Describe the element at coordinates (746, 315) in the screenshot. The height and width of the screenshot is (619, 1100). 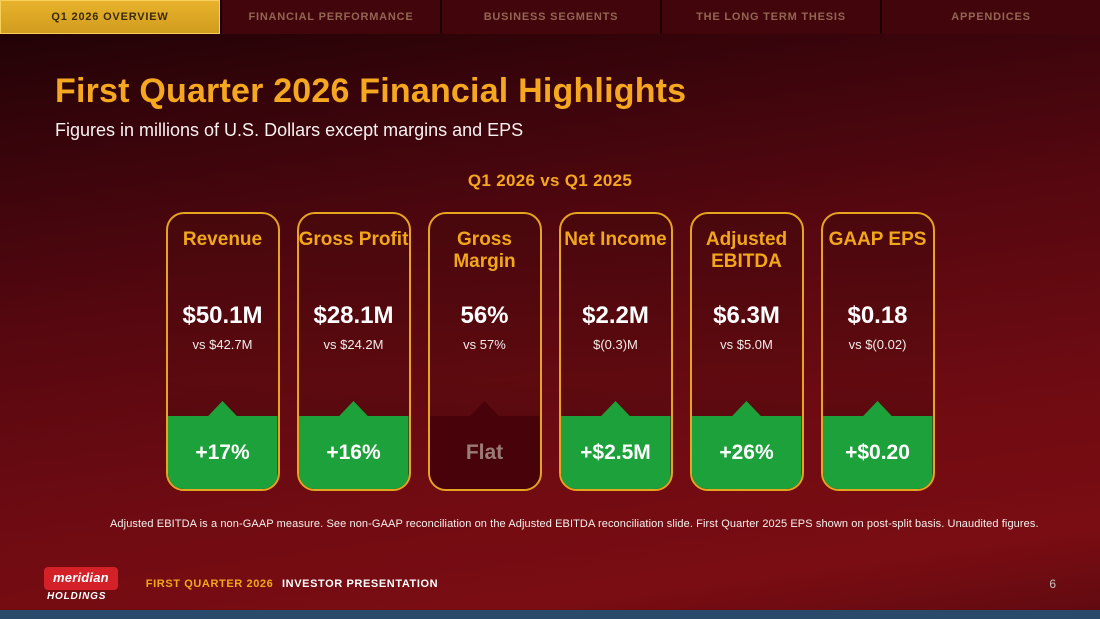
I see `metric-value: $6.3M` at that location.